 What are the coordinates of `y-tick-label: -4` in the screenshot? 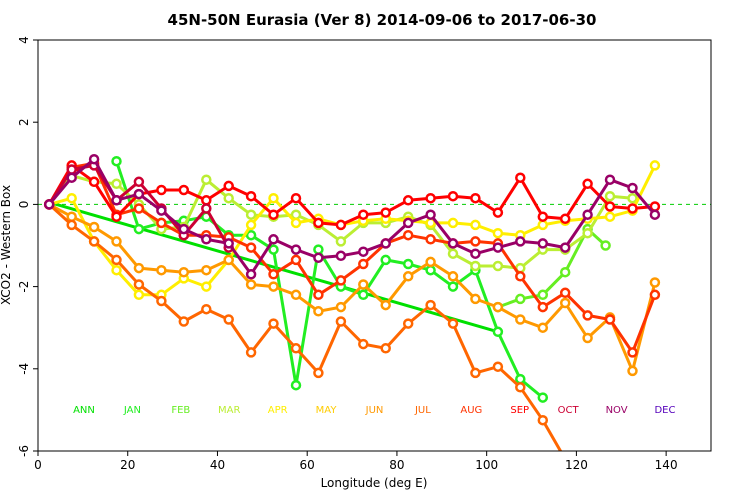 It's located at (24, 369).